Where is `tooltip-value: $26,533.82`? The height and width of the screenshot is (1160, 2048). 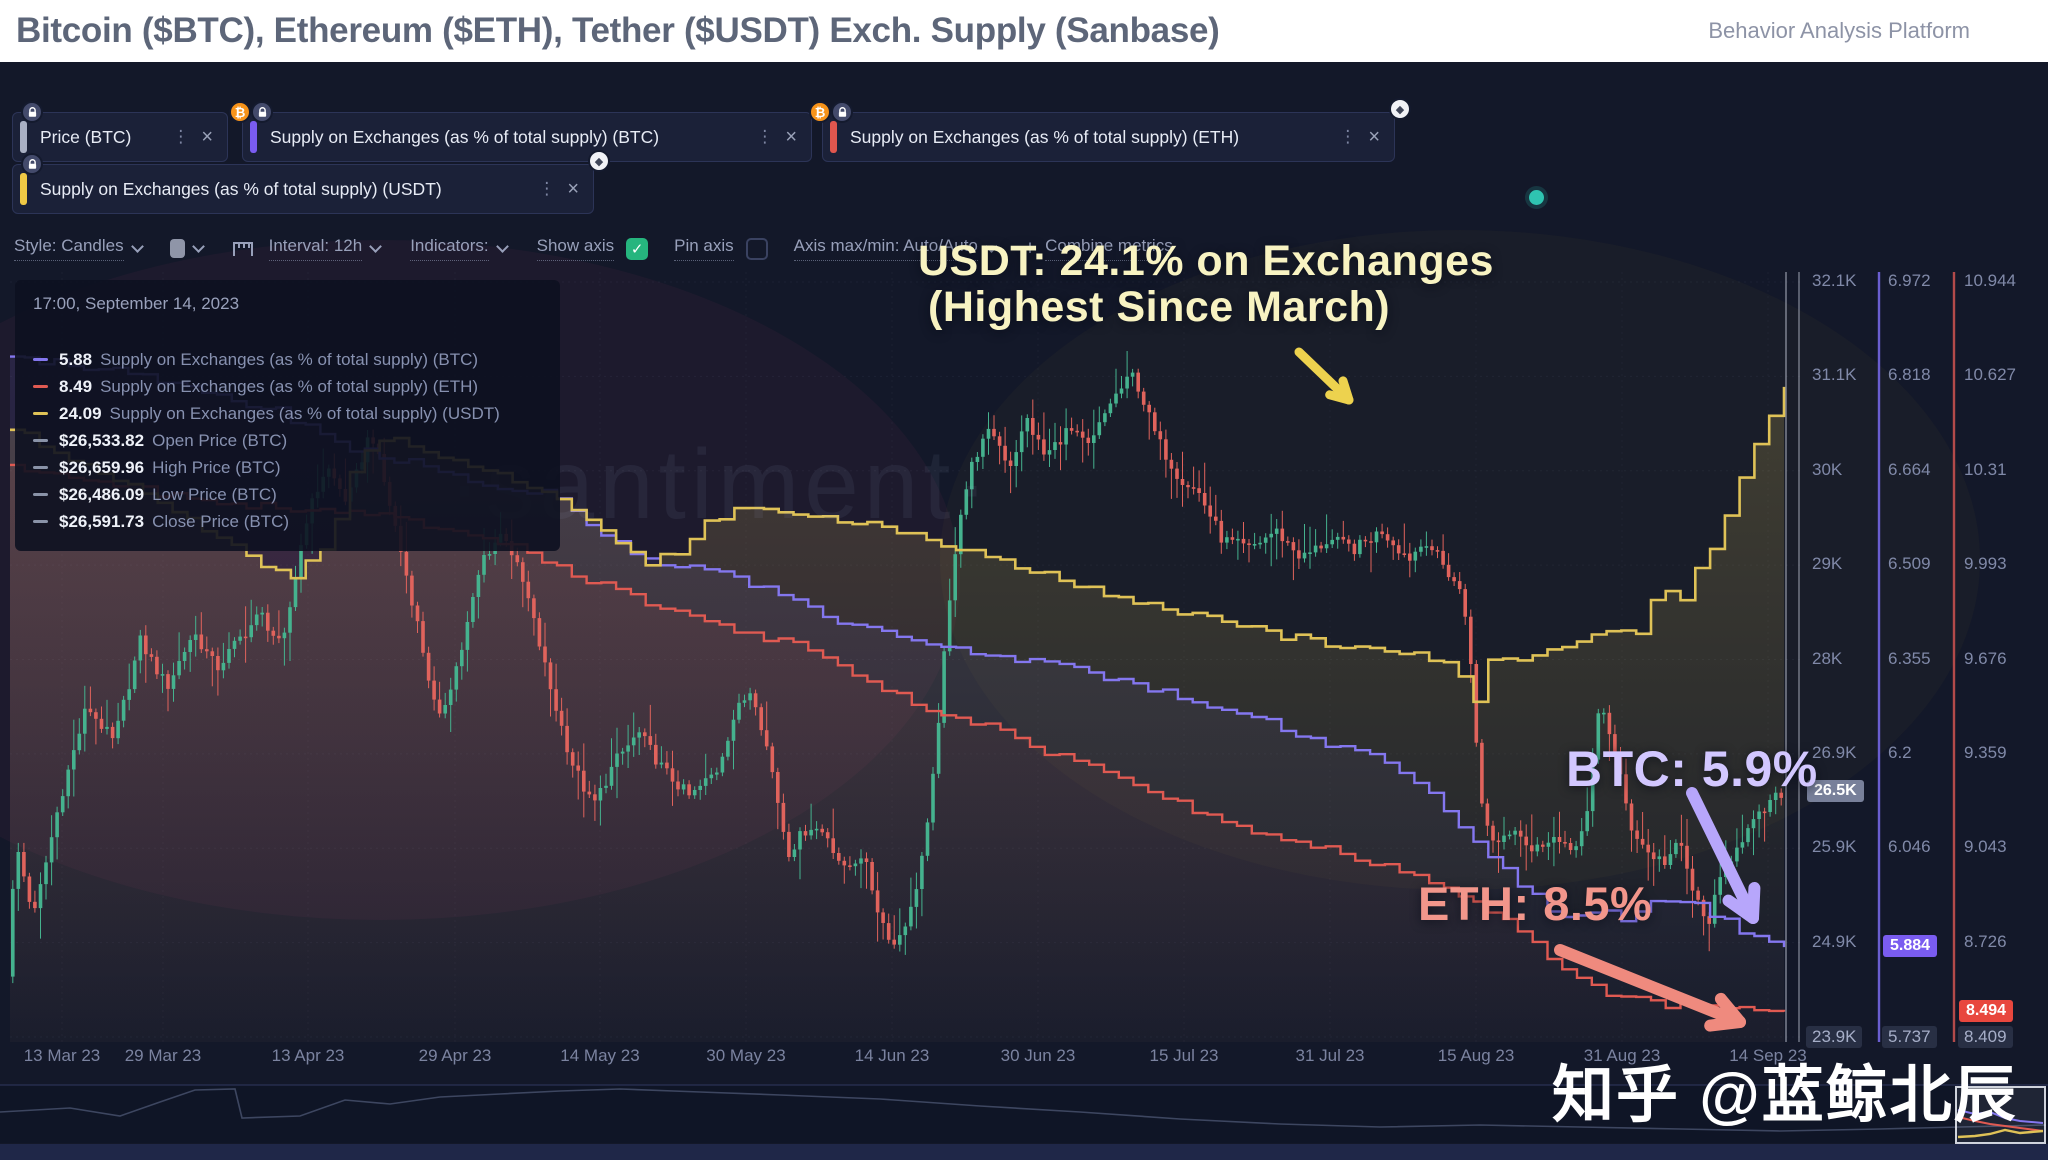
tooltip-value: $26,533.82 is located at coordinates (102, 440).